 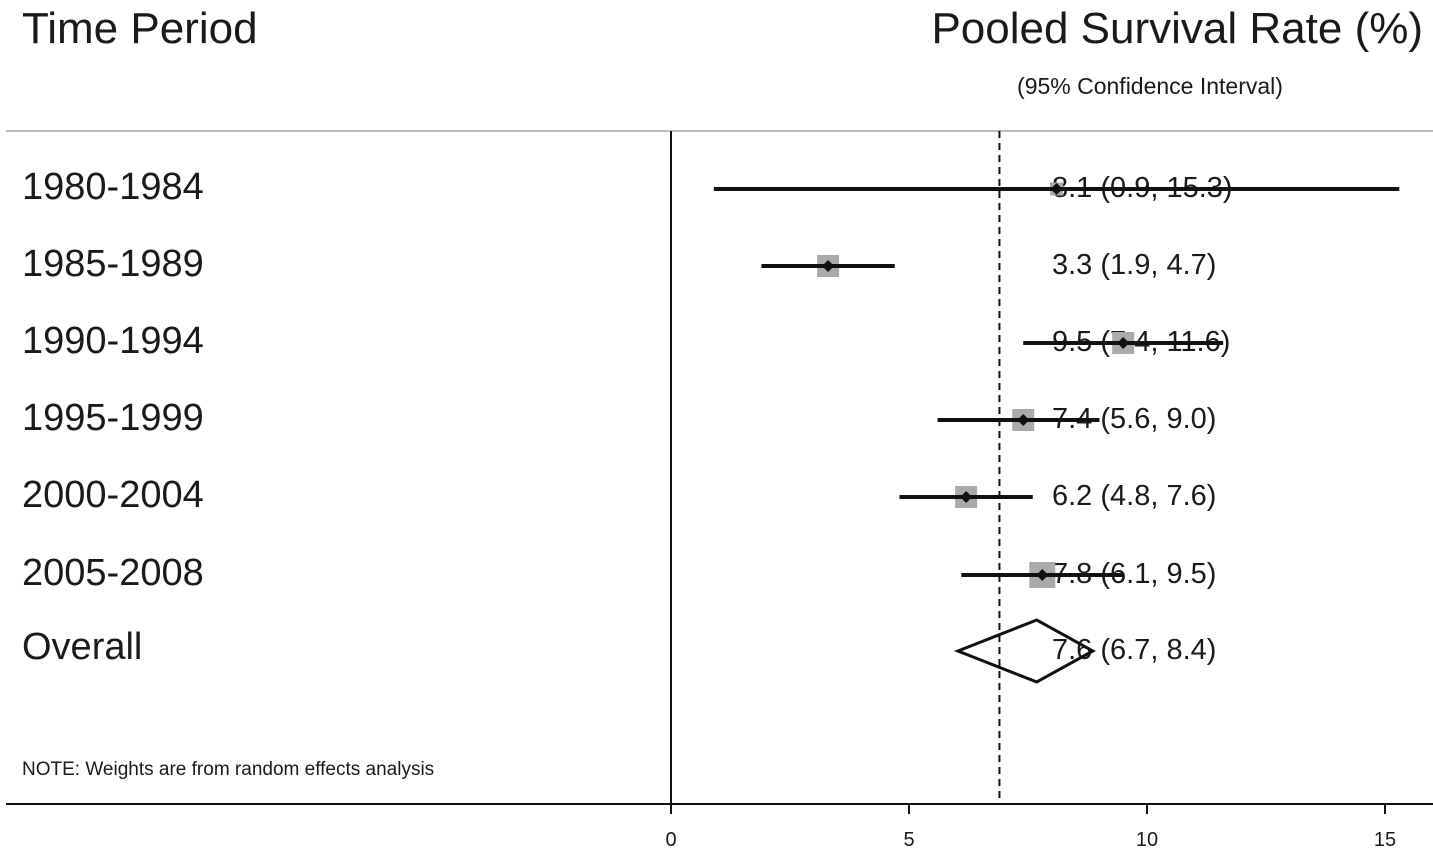 I want to click on row-label: 1985-1989, so click(x=113, y=264).